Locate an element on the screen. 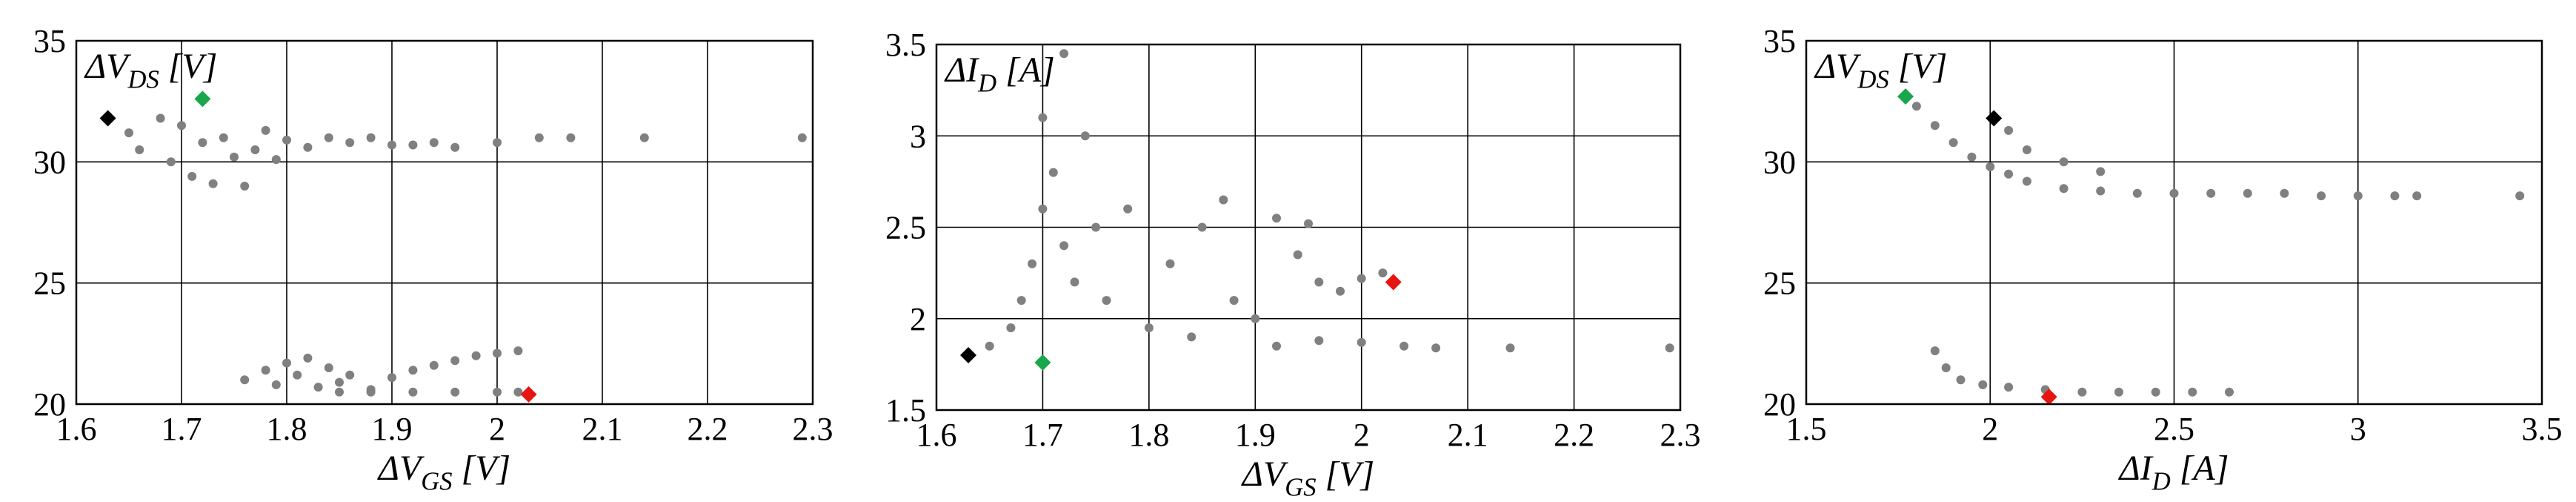 The height and width of the screenshot is (502, 2576). x-tick-label: 2 is located at coordinates (1990, 429).